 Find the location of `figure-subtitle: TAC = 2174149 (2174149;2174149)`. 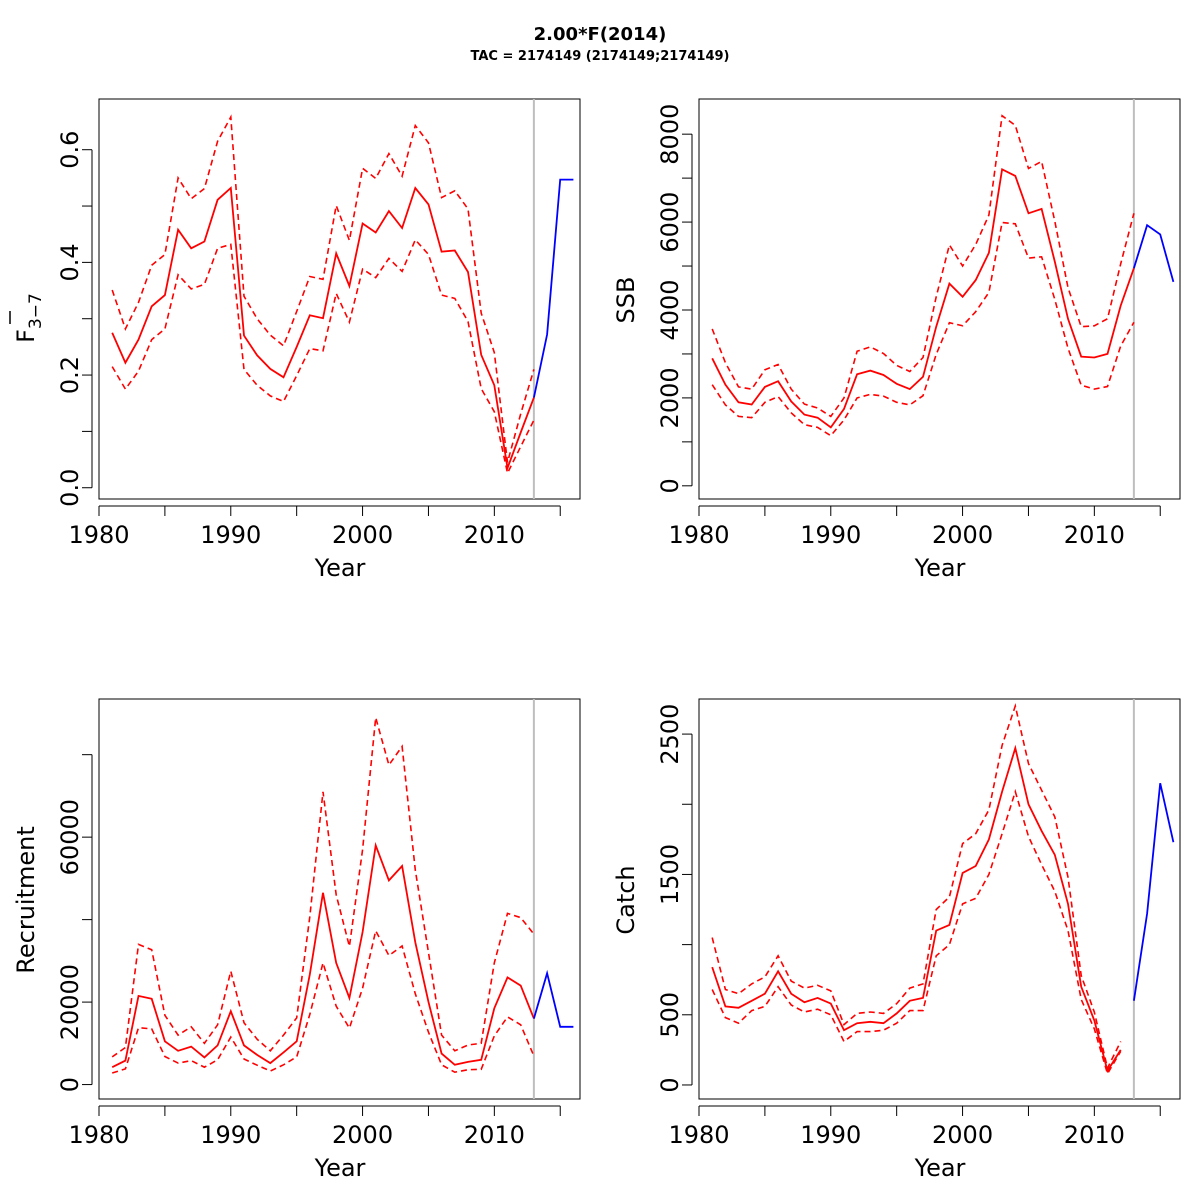

figure-subtitle: TAC = 2174149 (2174149;2174149) is located at coordinates (600, 56).